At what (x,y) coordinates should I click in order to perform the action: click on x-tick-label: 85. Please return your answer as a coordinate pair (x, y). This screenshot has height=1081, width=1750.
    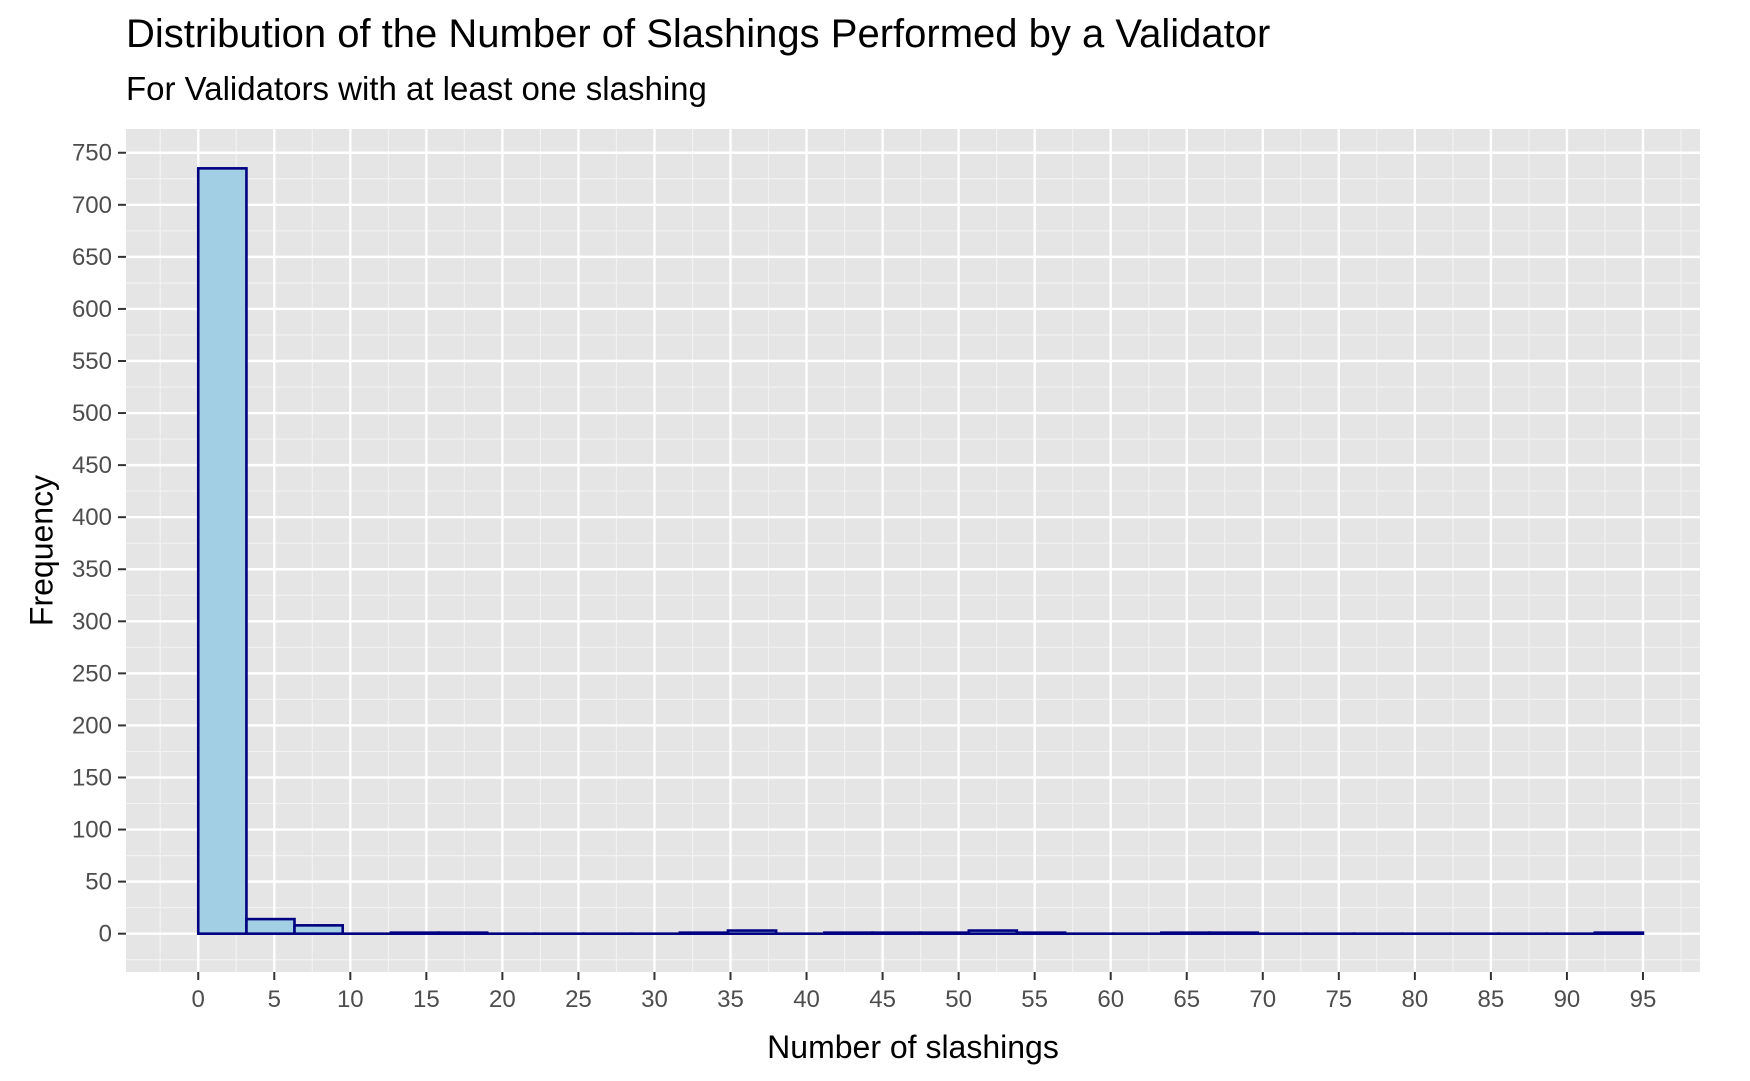
    Looking at the image, I should click on (1491, 999).